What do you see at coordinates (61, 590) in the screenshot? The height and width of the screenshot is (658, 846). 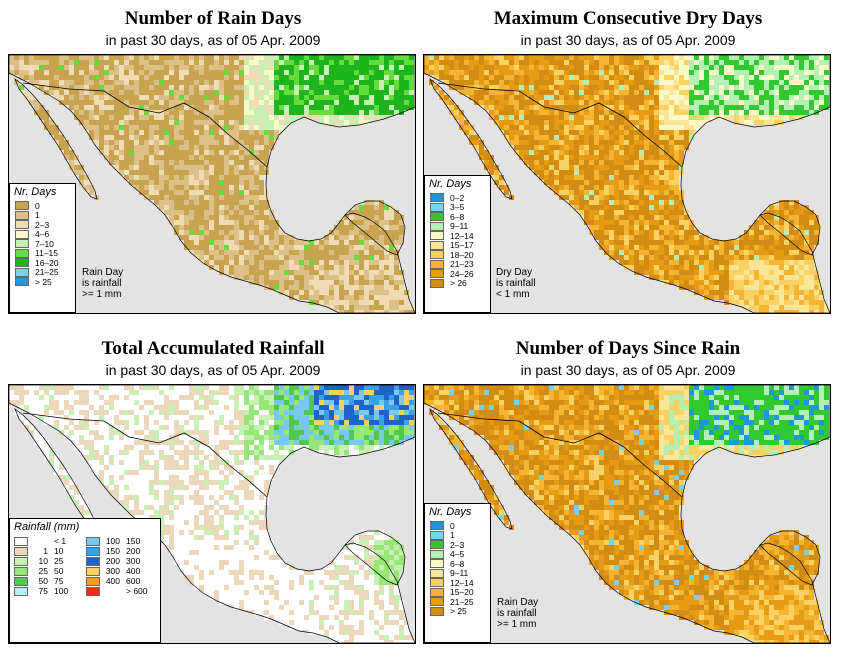 I see `legend-range-high: 100` at bounding box center [61, 590].